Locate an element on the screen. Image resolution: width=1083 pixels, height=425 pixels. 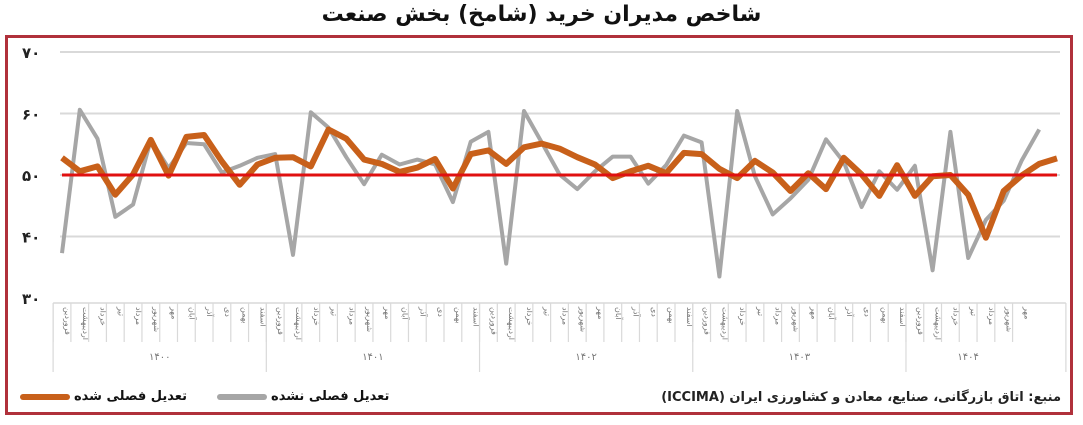
legend-swatch-adjusted is located at coordinates (45, 396).